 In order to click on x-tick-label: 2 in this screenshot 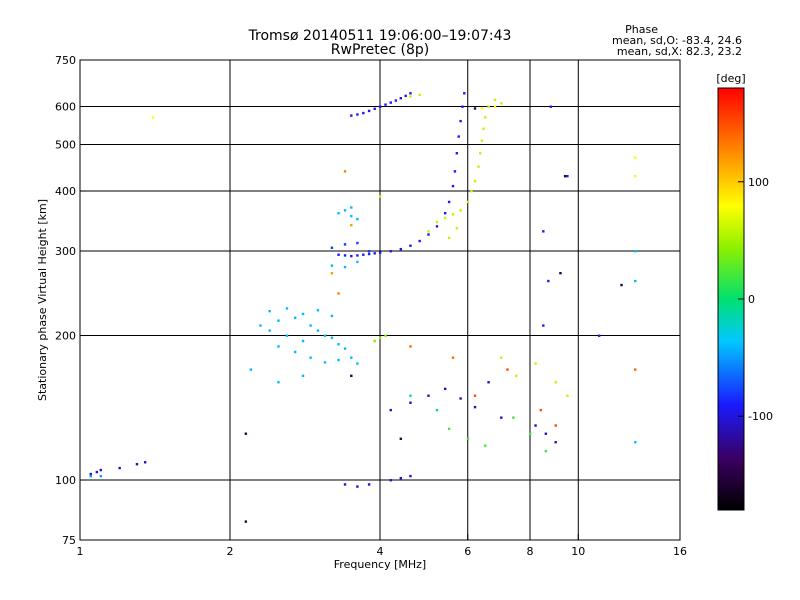, I will do `click(230, 551)`.